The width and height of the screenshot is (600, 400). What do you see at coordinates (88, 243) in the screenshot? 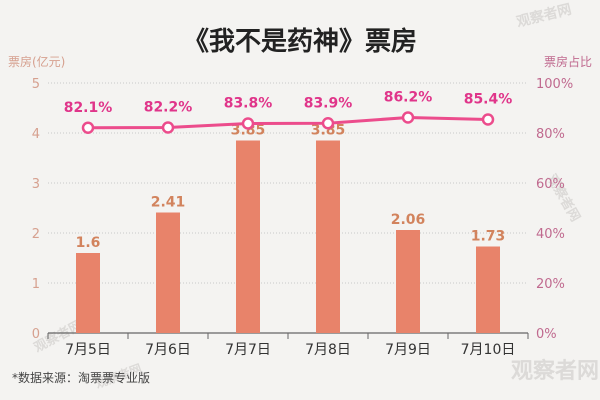
I see `bar-data-label: 1.6` at bounding box center [88, 243].